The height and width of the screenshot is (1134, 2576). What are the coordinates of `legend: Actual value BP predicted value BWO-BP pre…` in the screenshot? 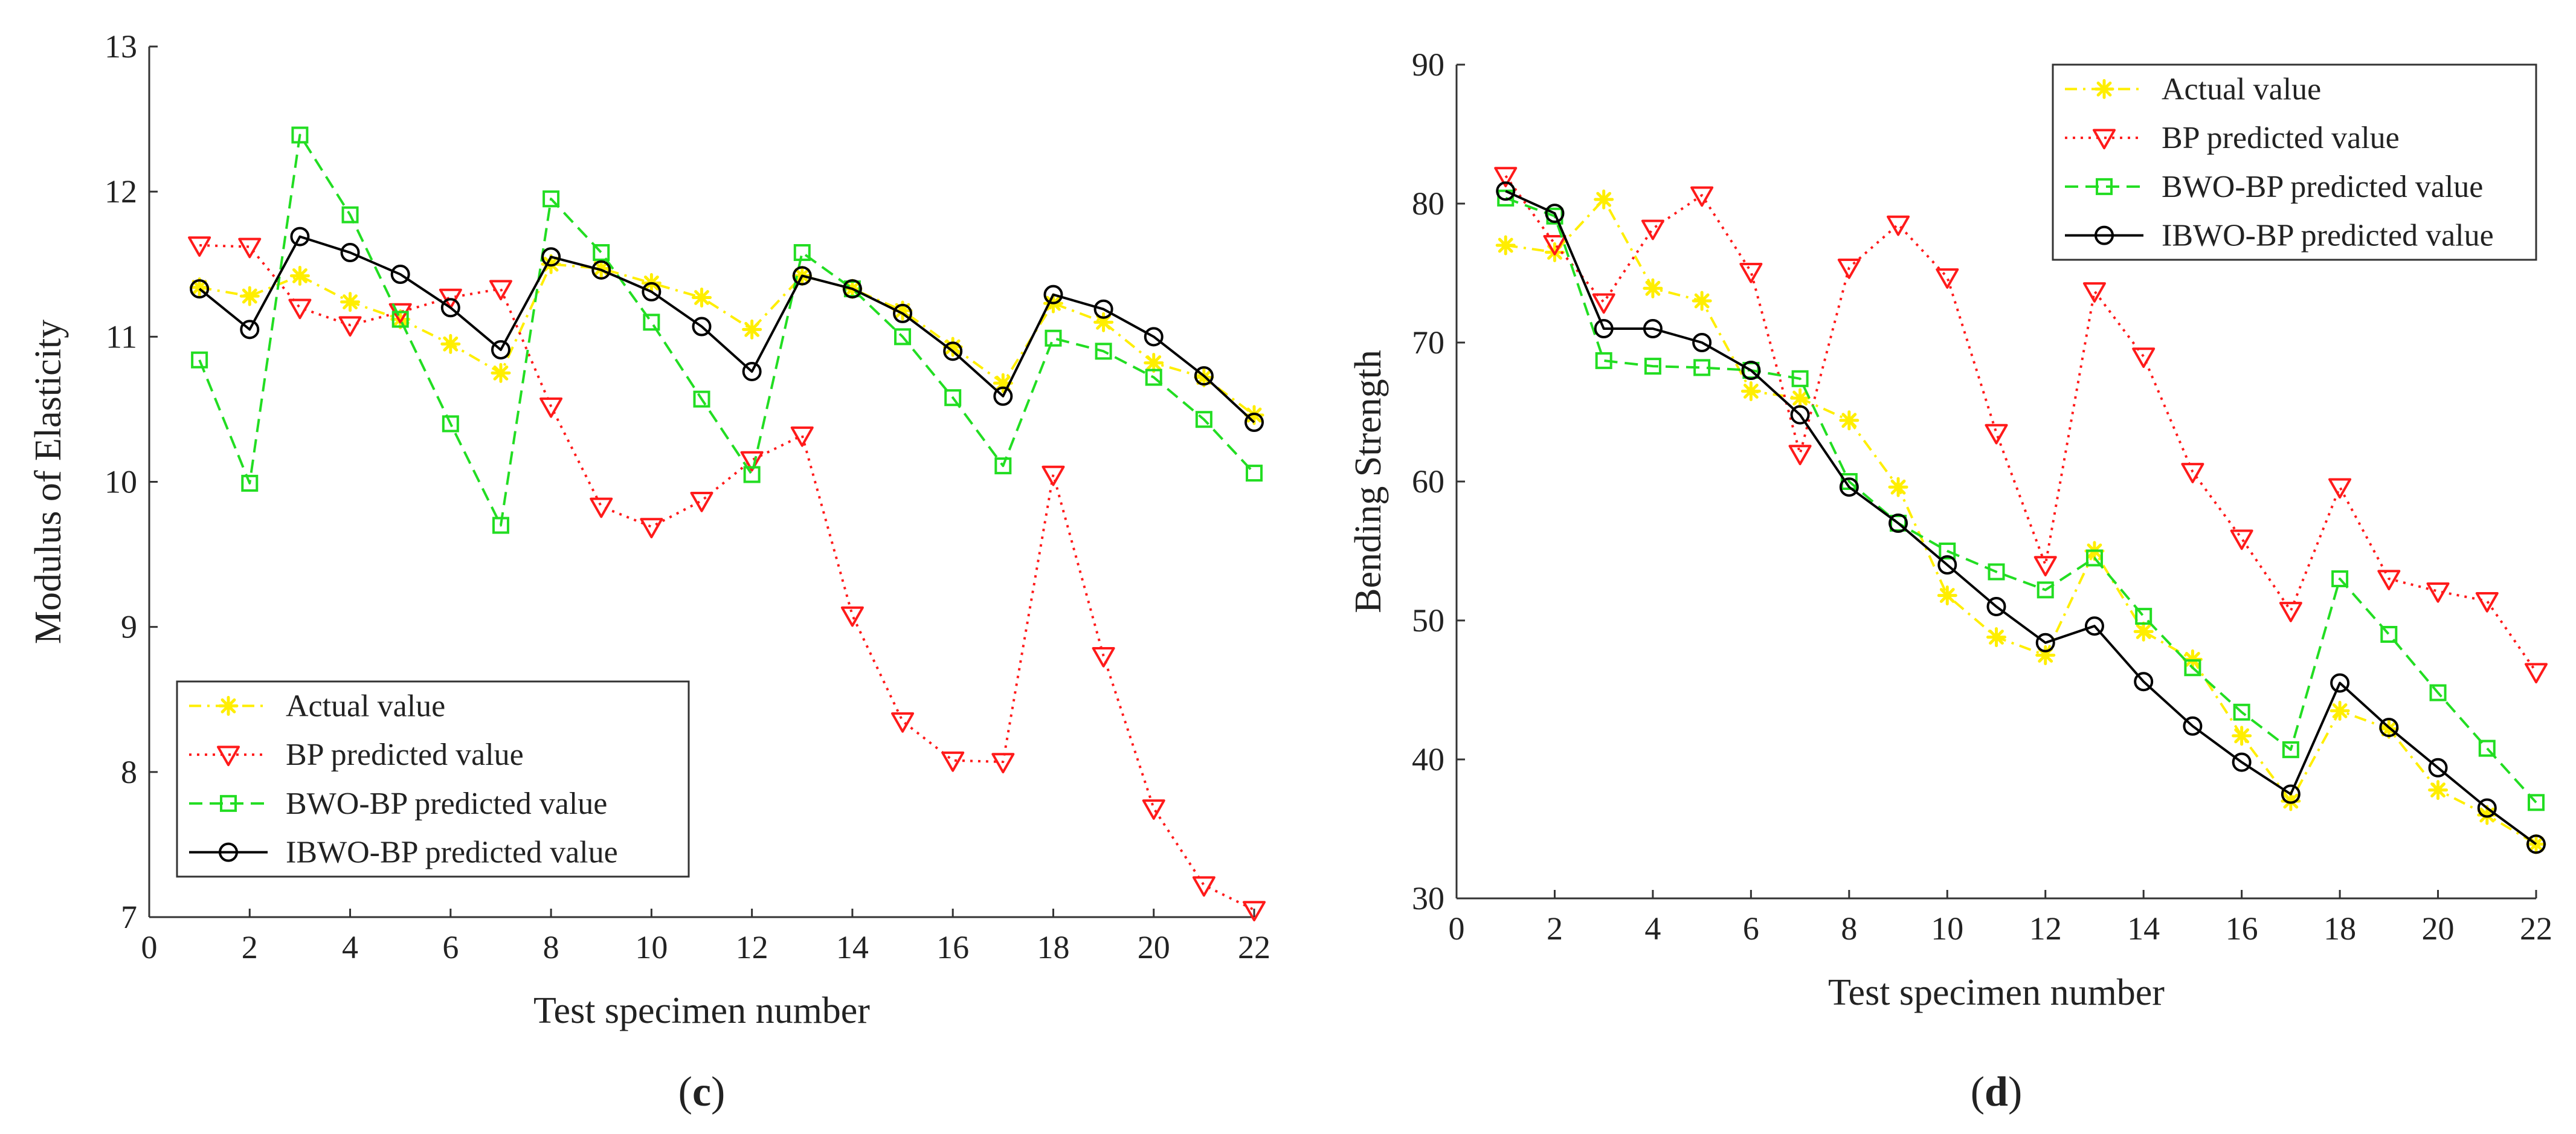 It's located at (2294, 162).